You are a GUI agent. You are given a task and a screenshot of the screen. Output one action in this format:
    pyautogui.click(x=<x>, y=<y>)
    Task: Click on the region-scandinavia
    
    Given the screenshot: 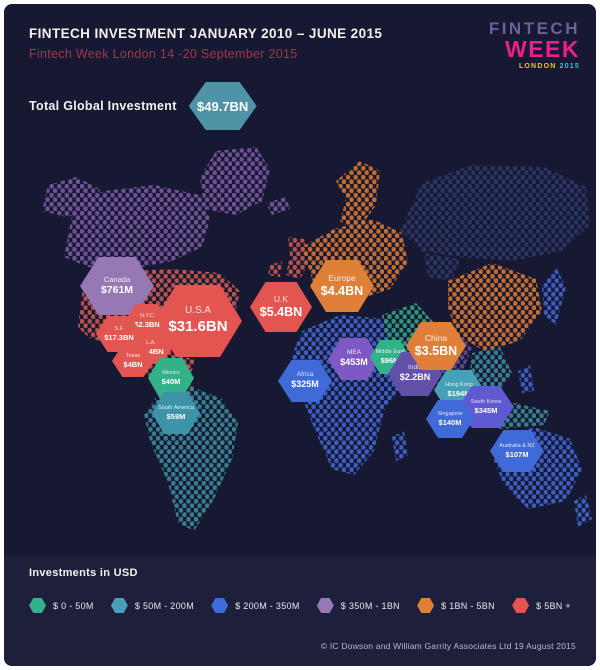 What is the action you would take?
    pyautogui.click(x=358, y=197)
    